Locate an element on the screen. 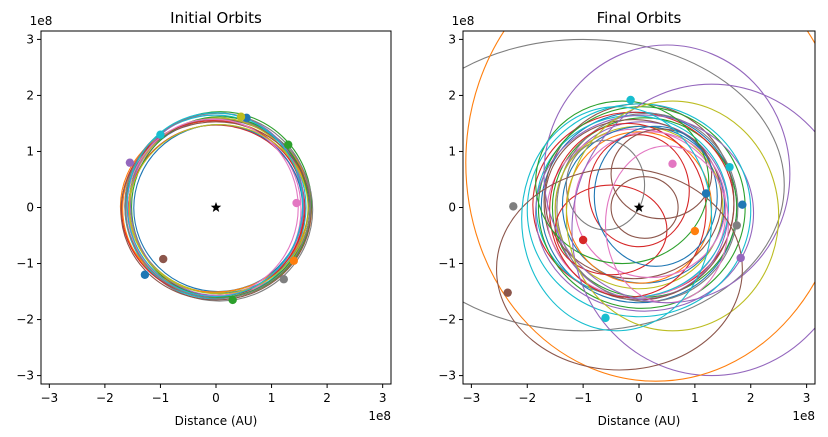 This screenshot has width=828, height=437. chart-title: Initial Orbits is located at coordinates (216, 18).